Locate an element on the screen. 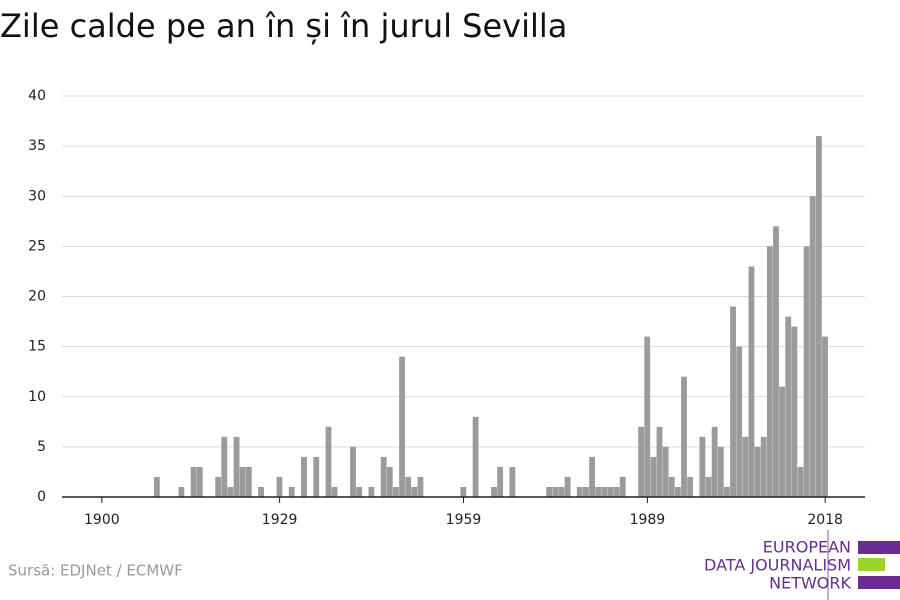  y-tick-label: 10 is located at coordinates (37, 397).